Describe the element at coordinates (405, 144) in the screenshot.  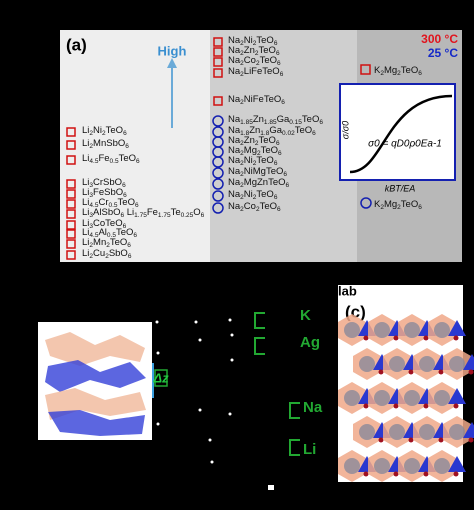
I see `equation: σ0 = qD0ρ0Ea-1` at that location.